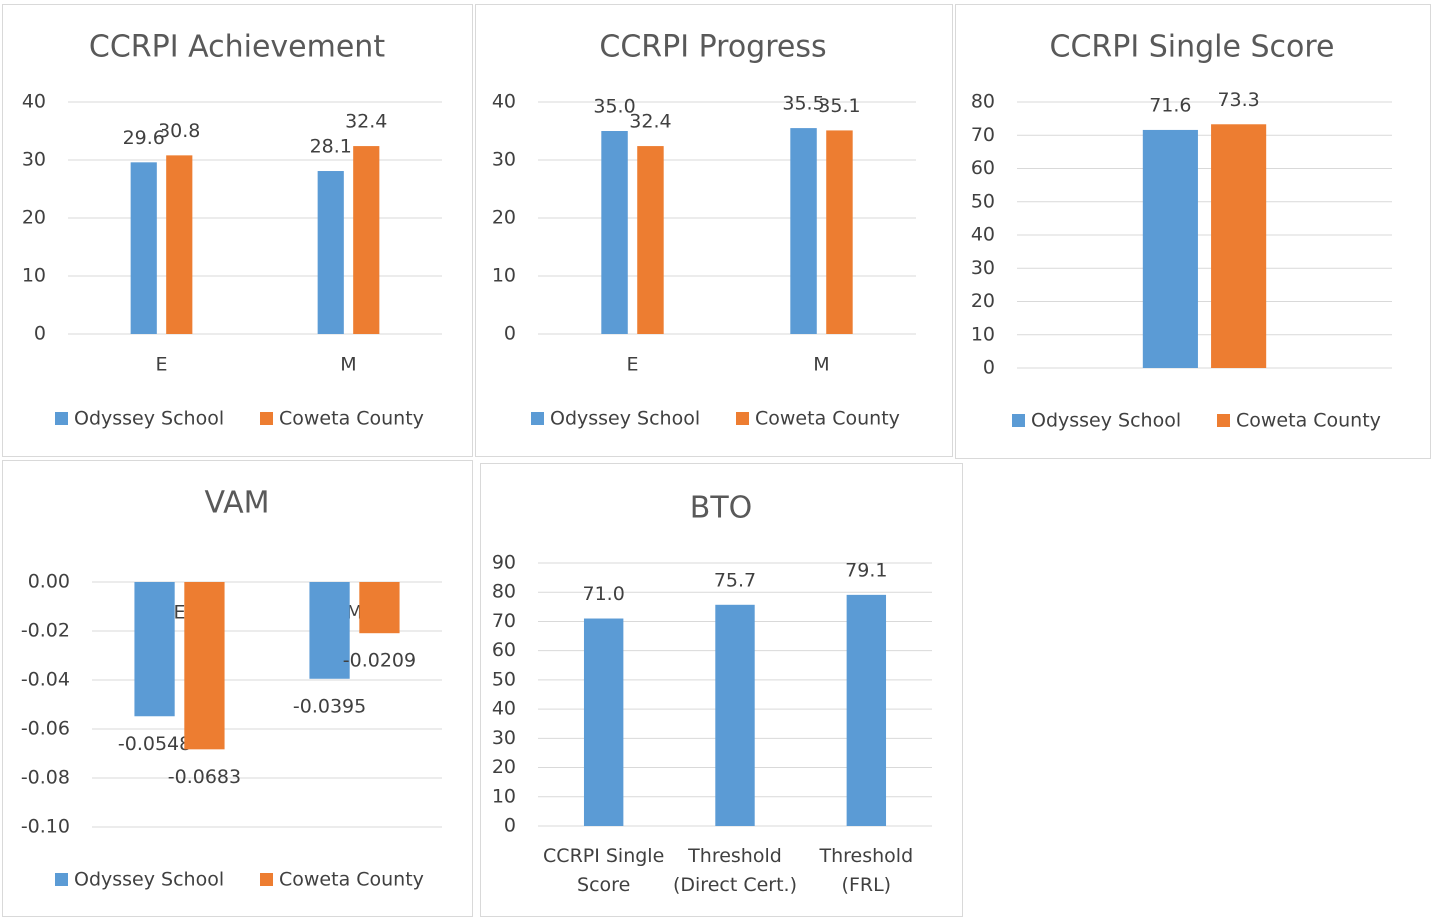 The height and width of the screenshot is (918, 1432). What do you see at coordinates (504, 563) in the screenshot?
I see `y-tick-label: 90` at bounding box center [504, 563].